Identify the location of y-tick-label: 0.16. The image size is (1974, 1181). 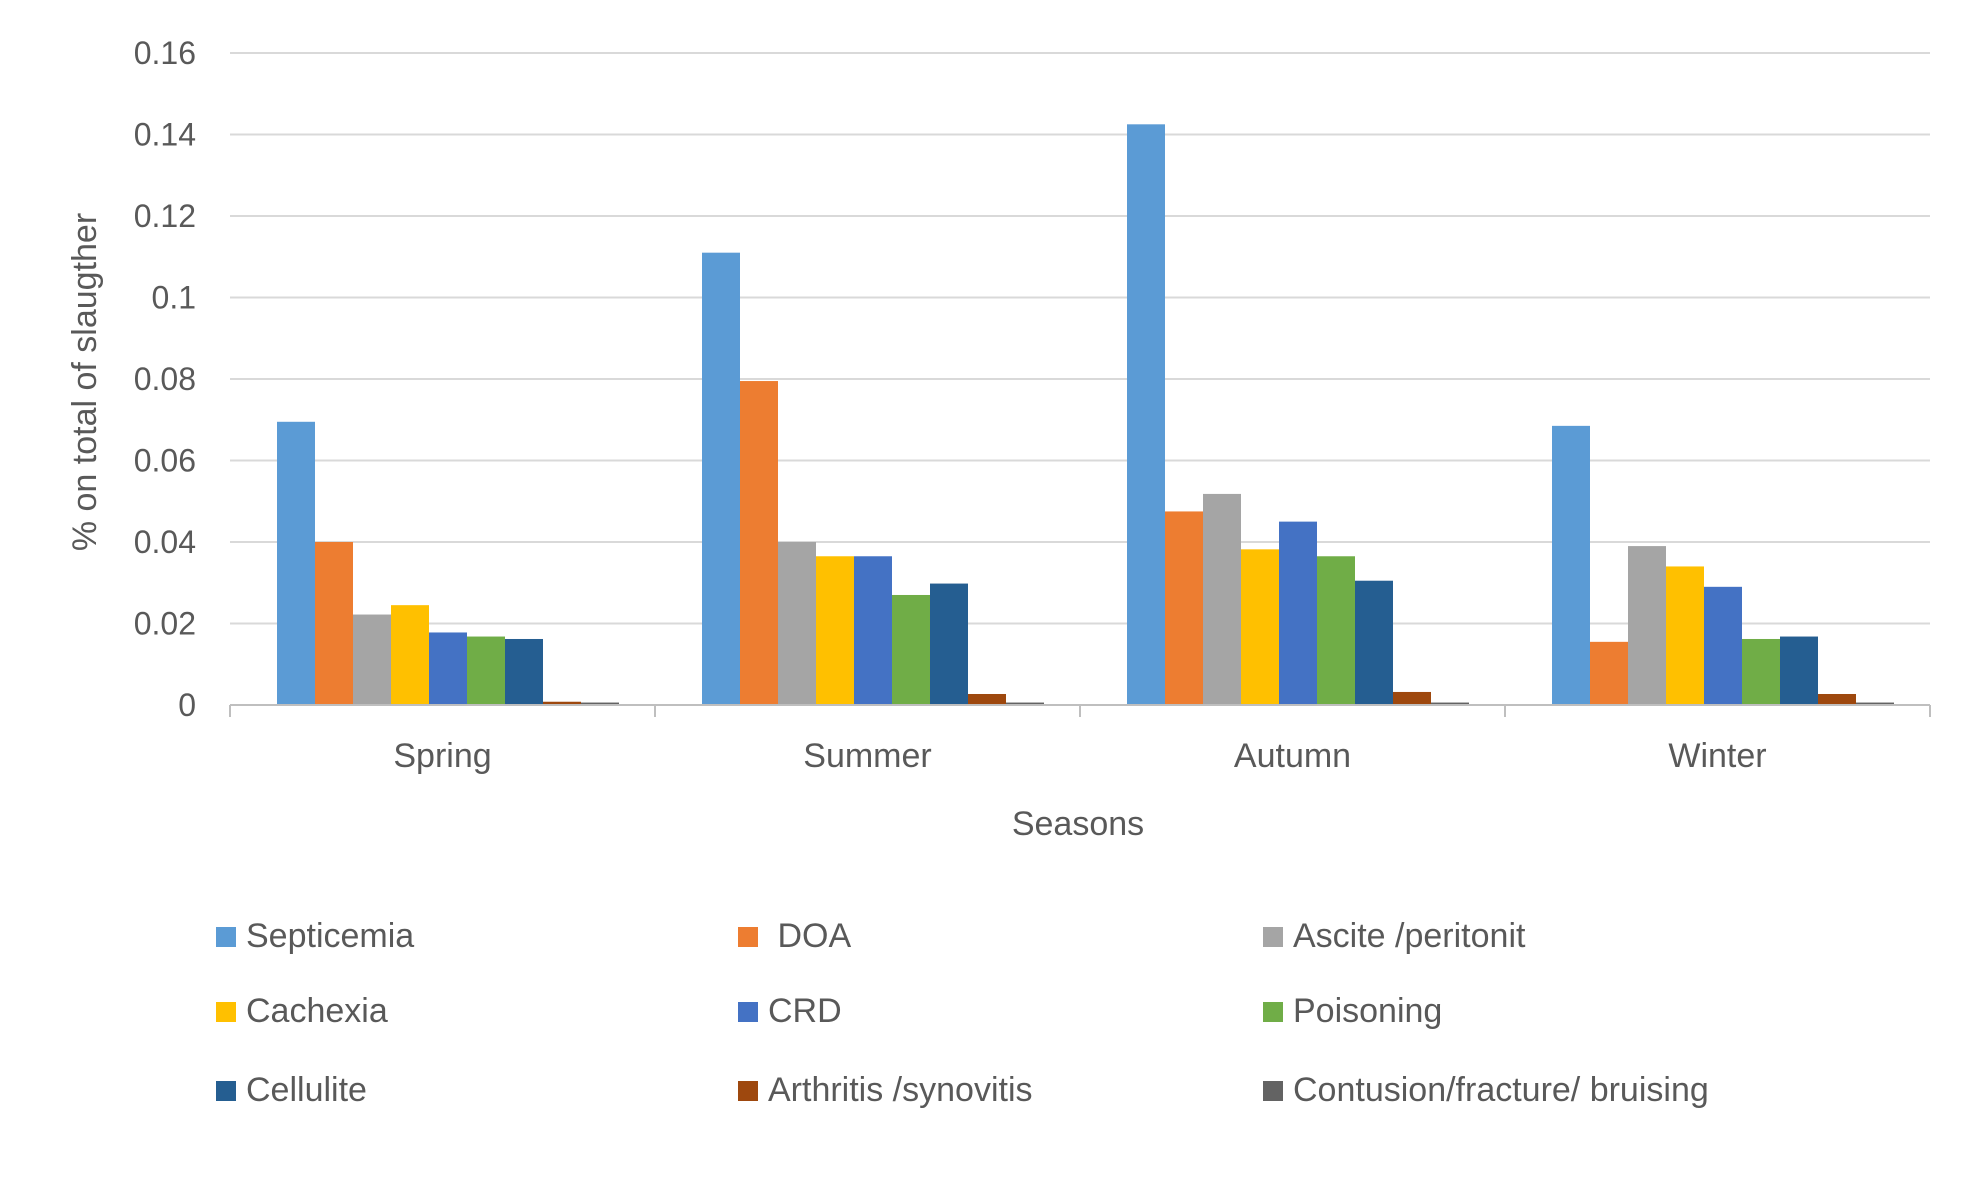
(165, 53).